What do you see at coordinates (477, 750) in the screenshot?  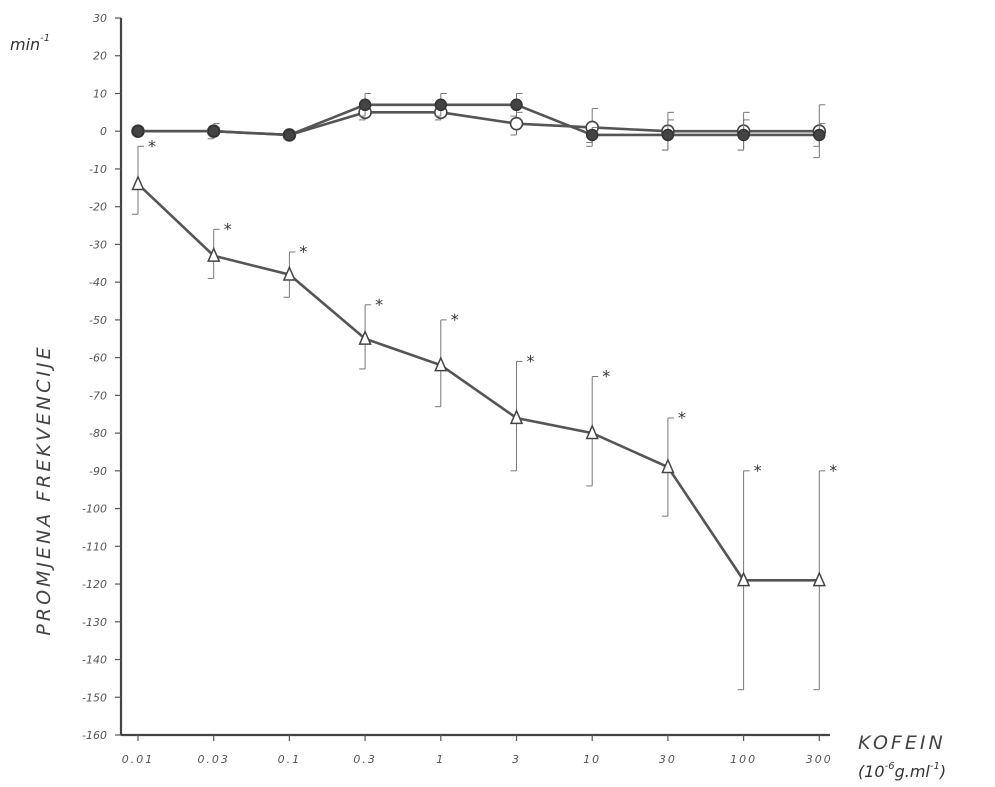 I see `x-axis-ticks: 0.01 0.03 0.1 0.3 1 3 10 30 100 300` at bounding box center [477, 750].